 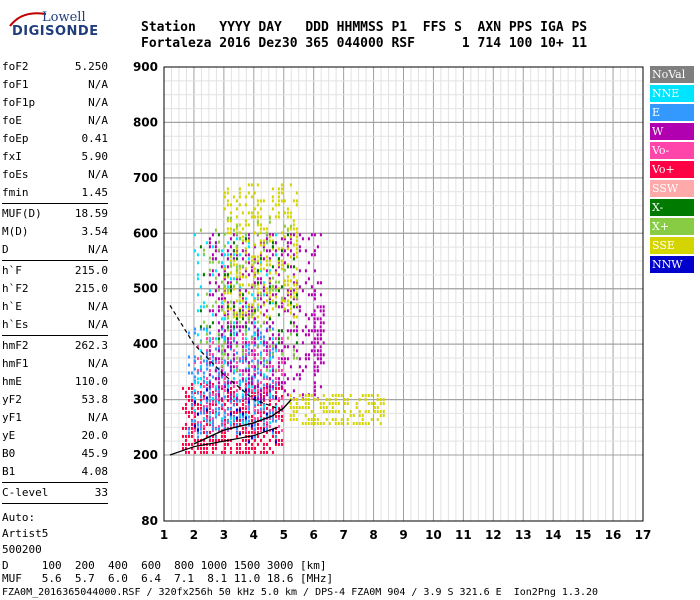 What do you see at coordinates (672, 207) in the screenshot?
I see `legend-item: X-` at bounding box center [672, 207].